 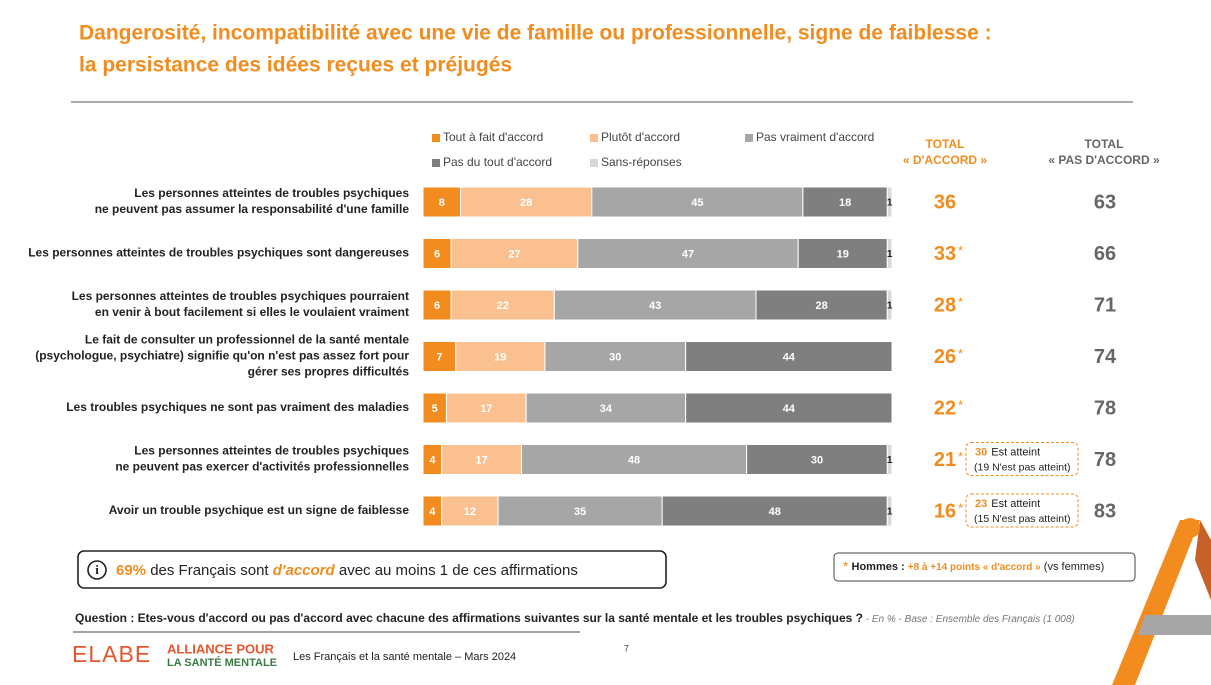 I want to click on total-accord-value: 33, so click(x=945, y=254).